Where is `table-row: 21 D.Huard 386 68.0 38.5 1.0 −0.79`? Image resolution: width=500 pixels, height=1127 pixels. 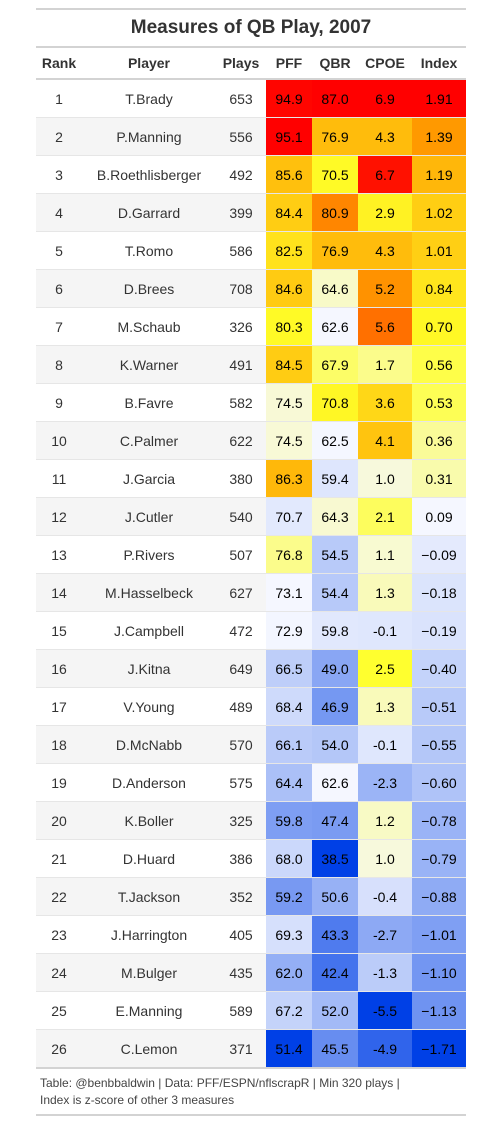
table-row: 21 D.Huard 386 68.0 38.5 1.0 −0.79 is located at coordinates (251, 859).